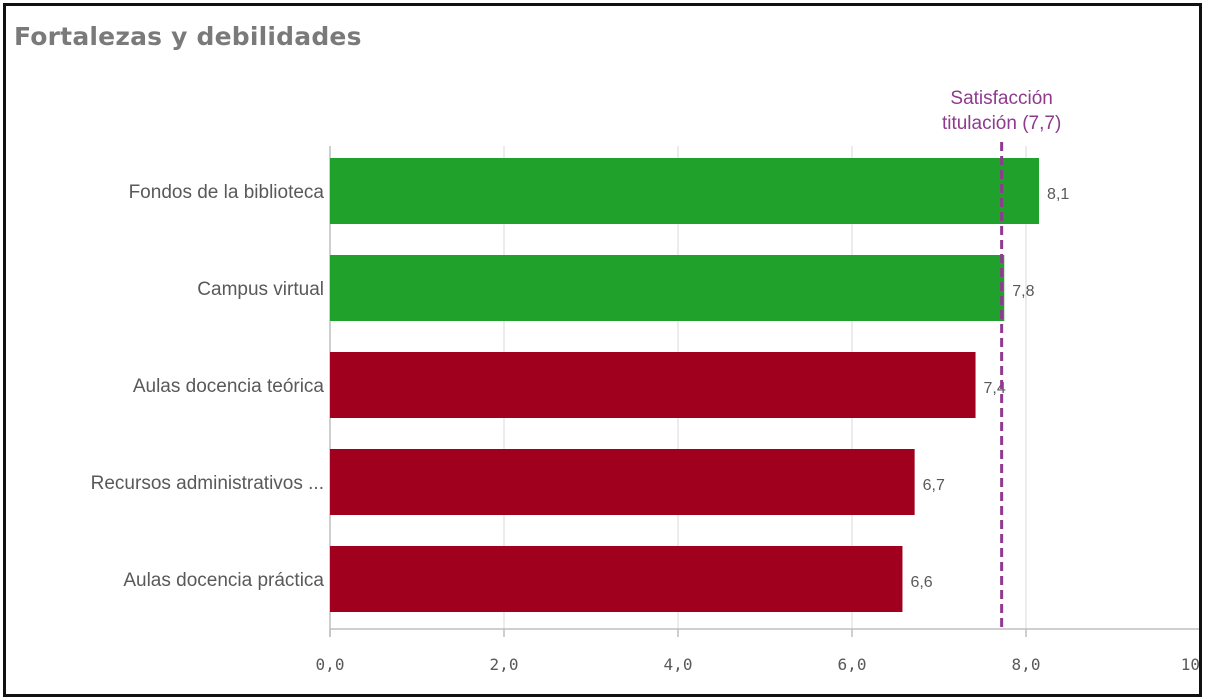 The image size is (1209, 700). What do you see at coordinates (223, 580) in the screenshot?
I see `category-label: Aulas docencia práctica` at bounding box center [223, 580].